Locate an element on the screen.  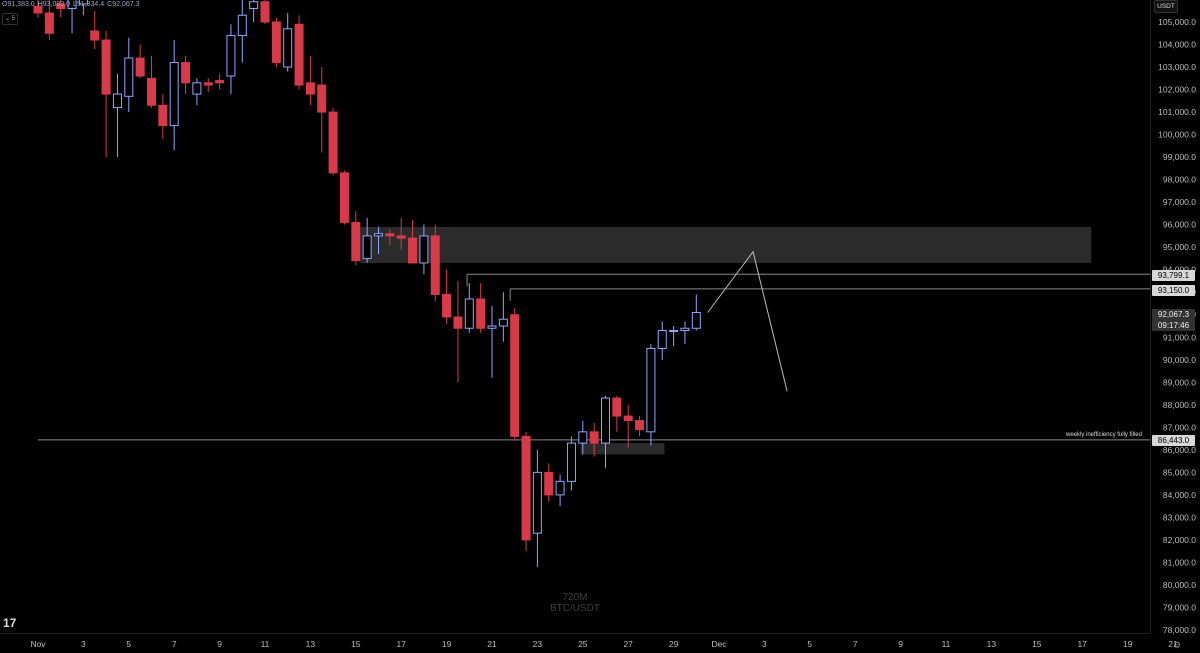
time-tick-label: 9 is located at coordinates (219, 644).